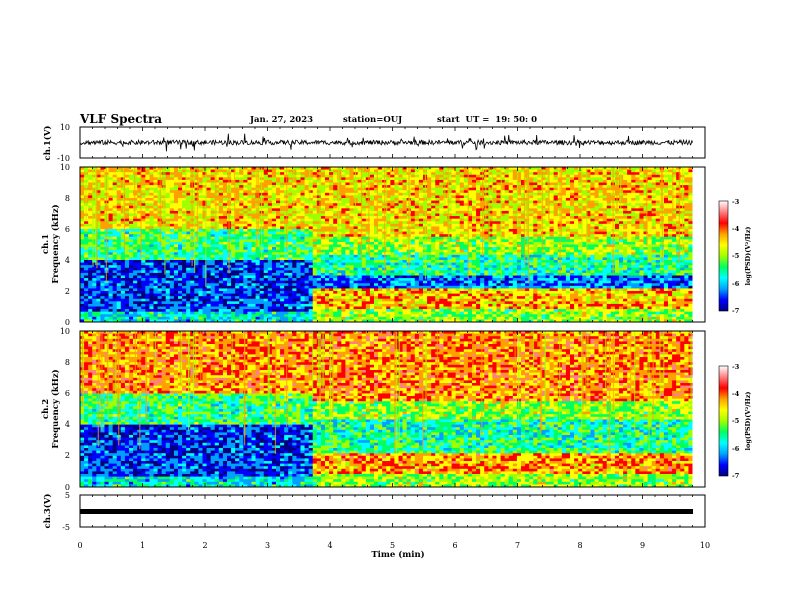  I want to click on colorbar-ch2-label: log(PSD)(V²/Hz), so click(748, 421).